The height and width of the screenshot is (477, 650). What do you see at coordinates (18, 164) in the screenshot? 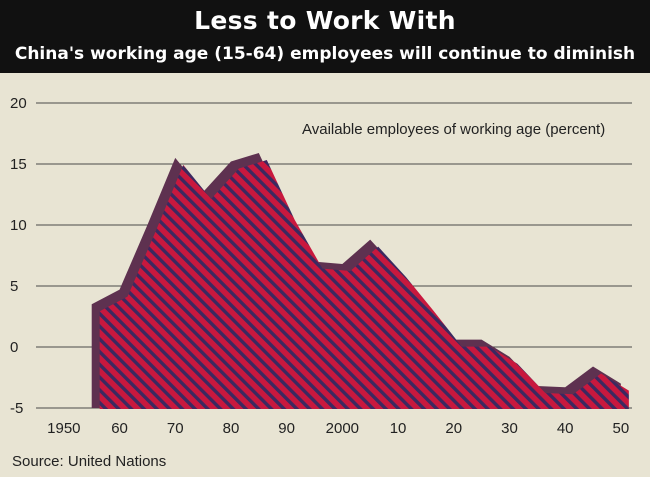
I see `y-tick-label: 15` at bounding box center [18, 164].